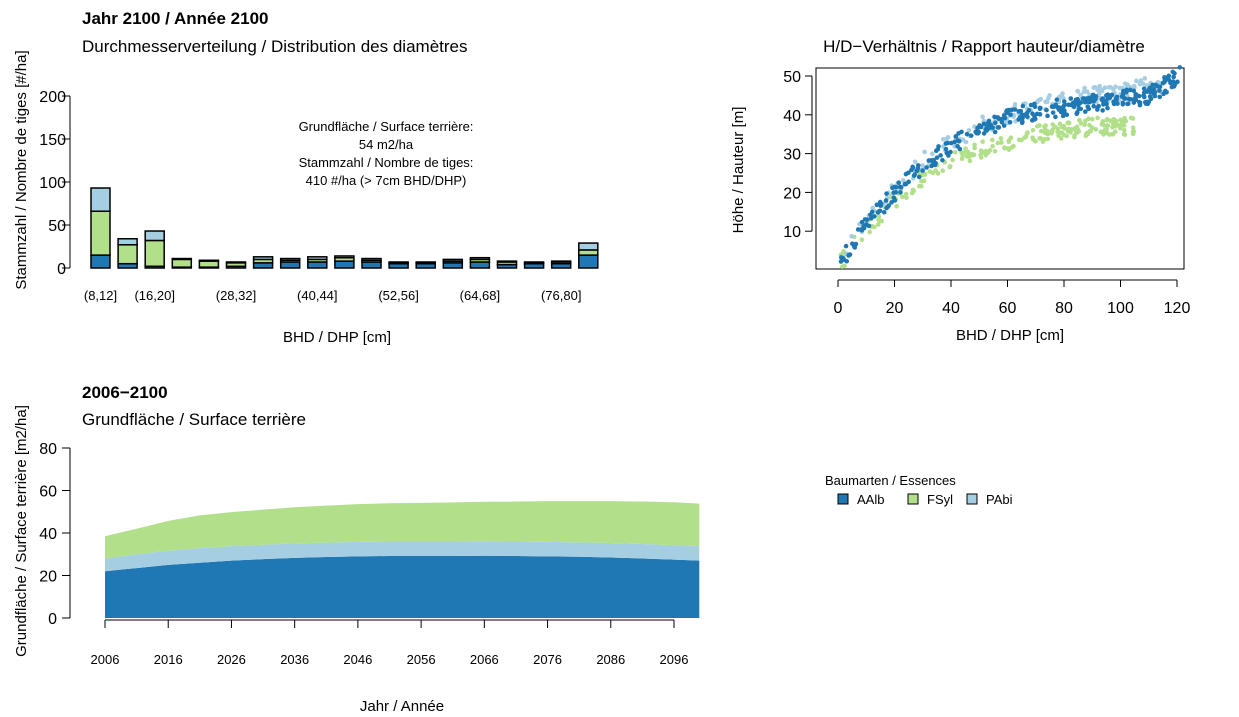 The image size is (1239, 717). I want to click on area-FSyl, so click(402, 530).